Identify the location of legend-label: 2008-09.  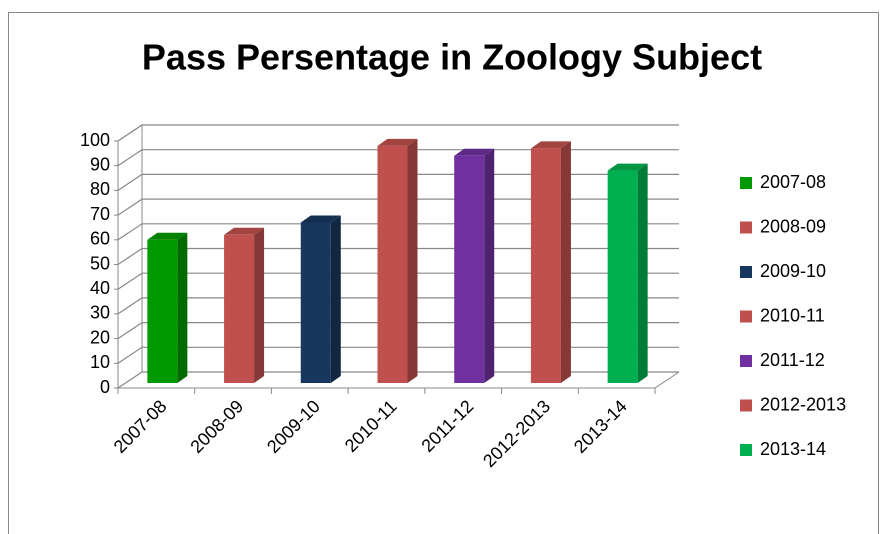
(793, 226).